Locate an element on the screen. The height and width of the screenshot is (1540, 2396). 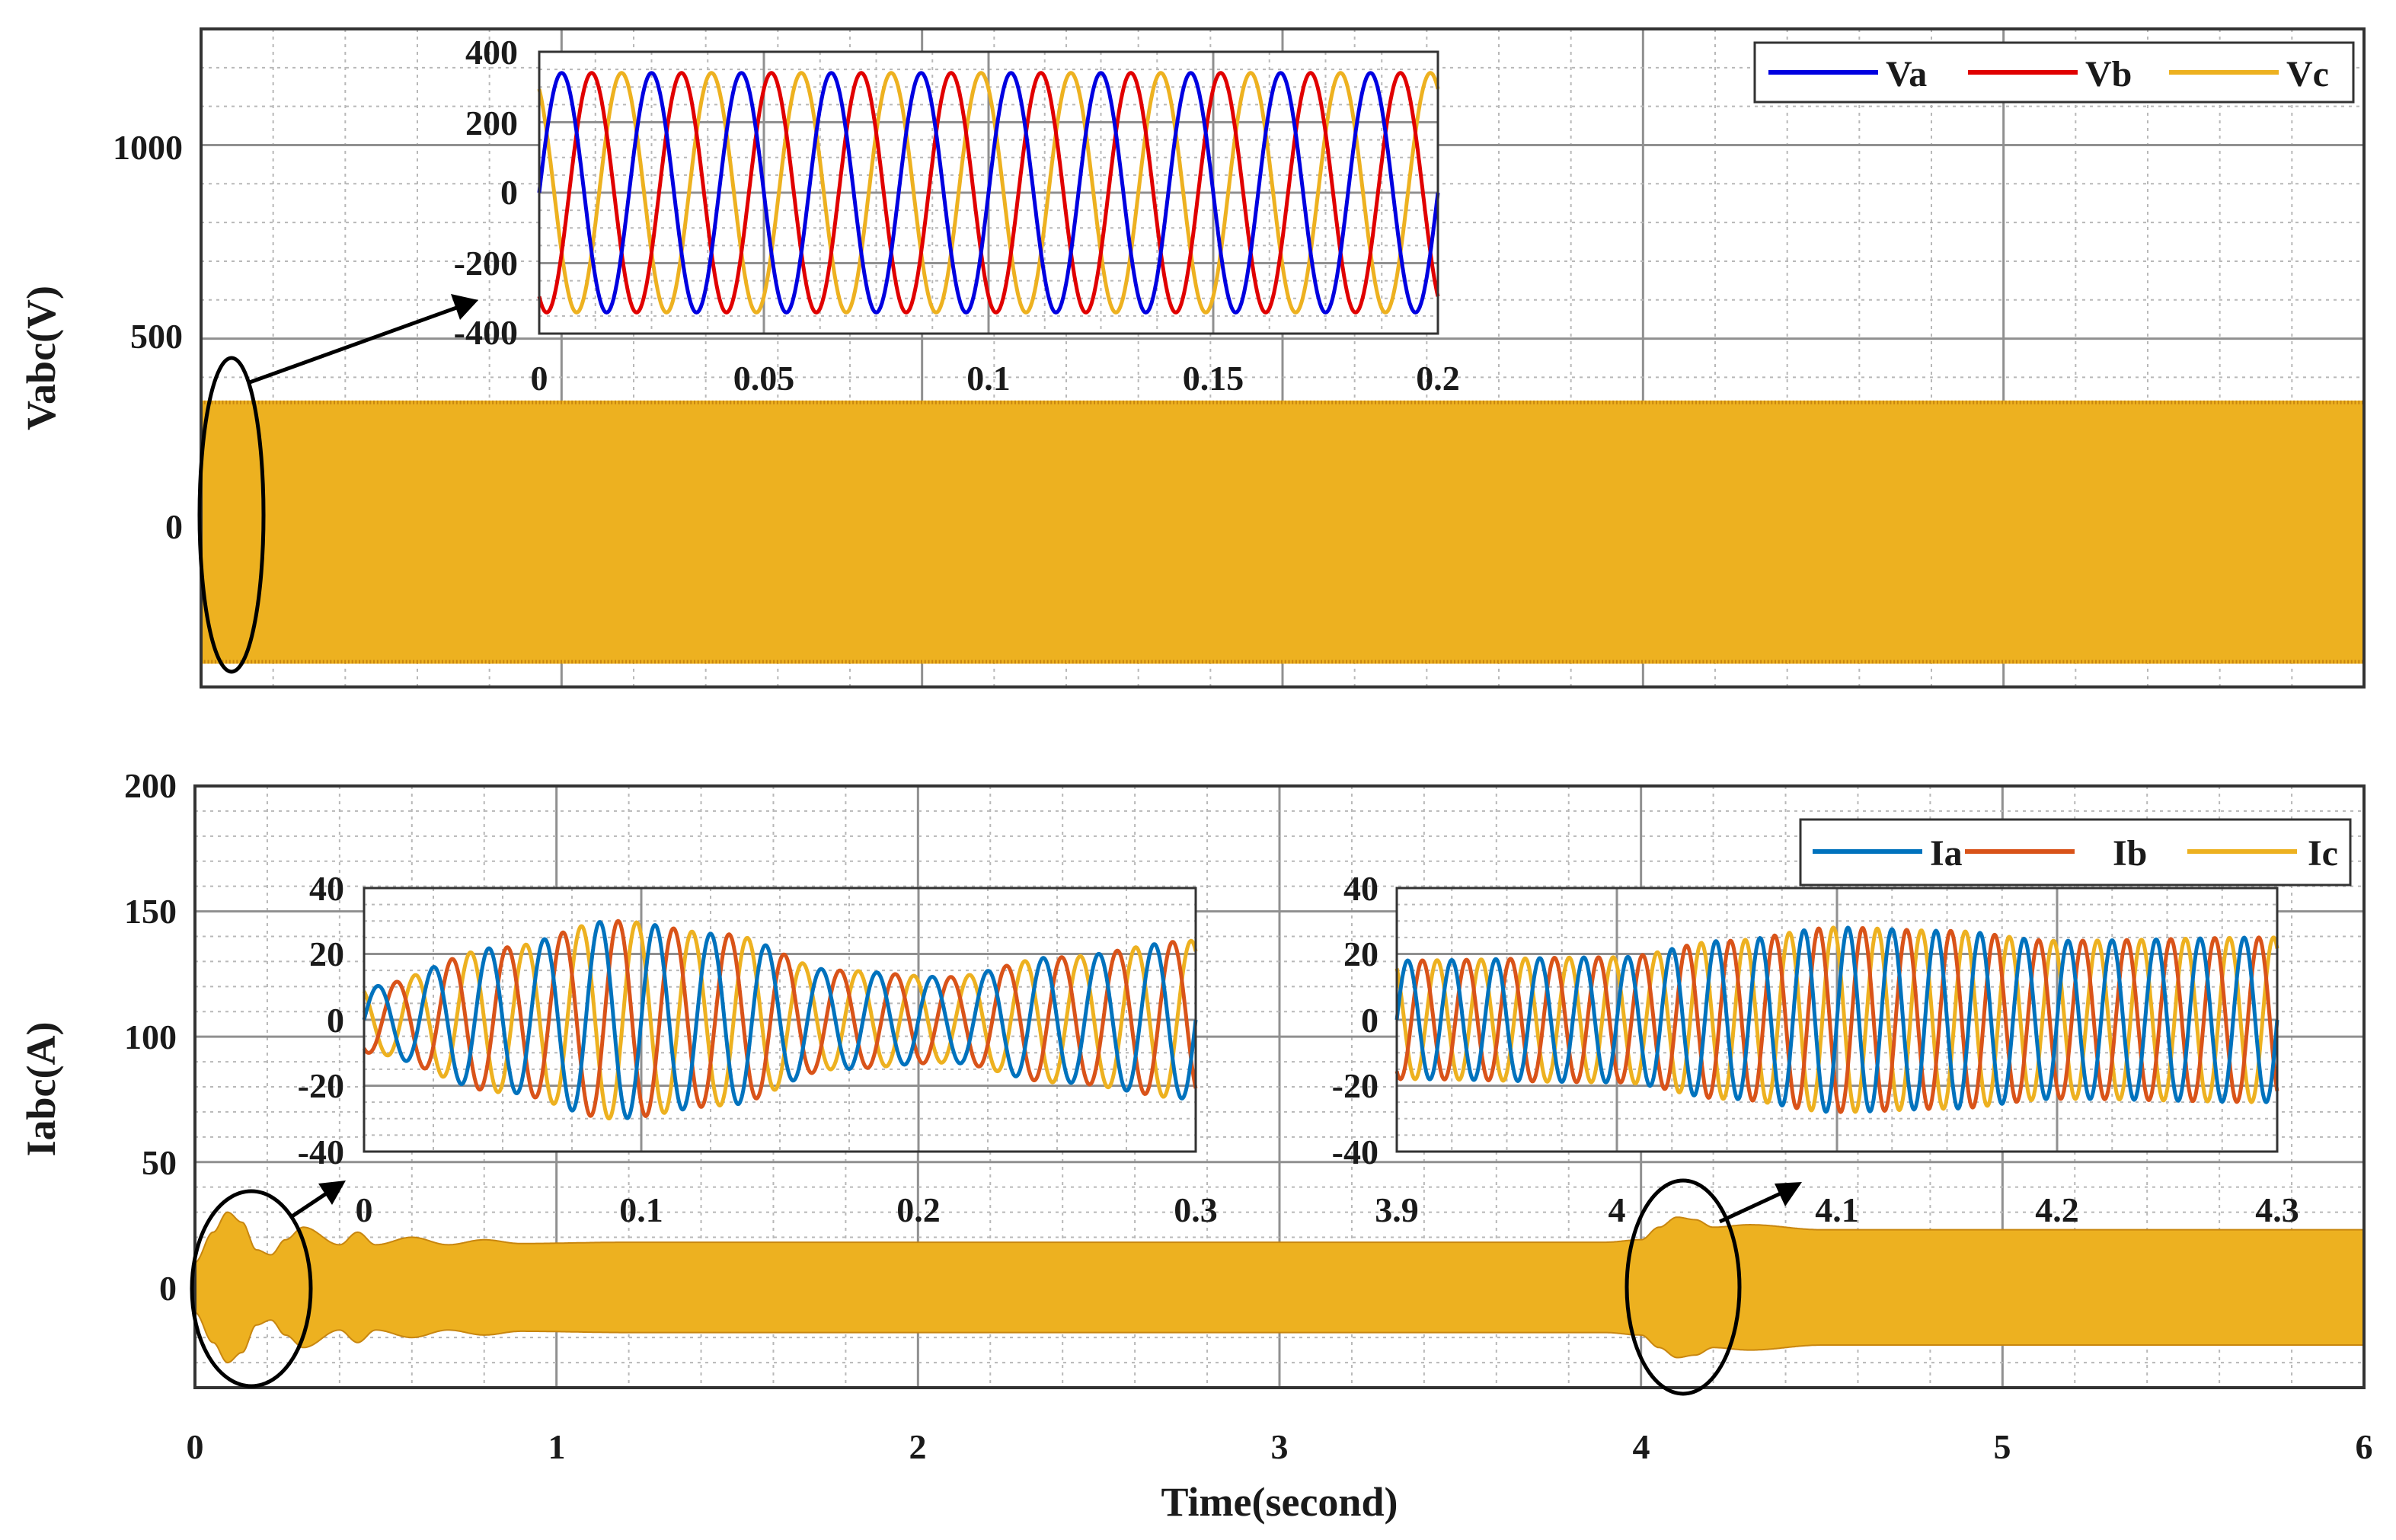
current-zoom-ellipse-step is located at coordinates (1683, 1287).